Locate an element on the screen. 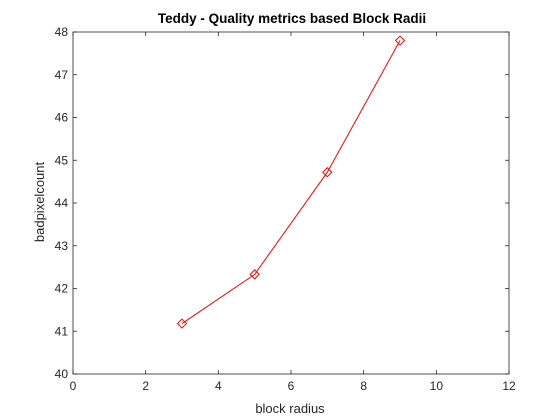 The width and height of the screenshot is (560, 420). x-tick-label: 0 is located at coordinates (73, 386).